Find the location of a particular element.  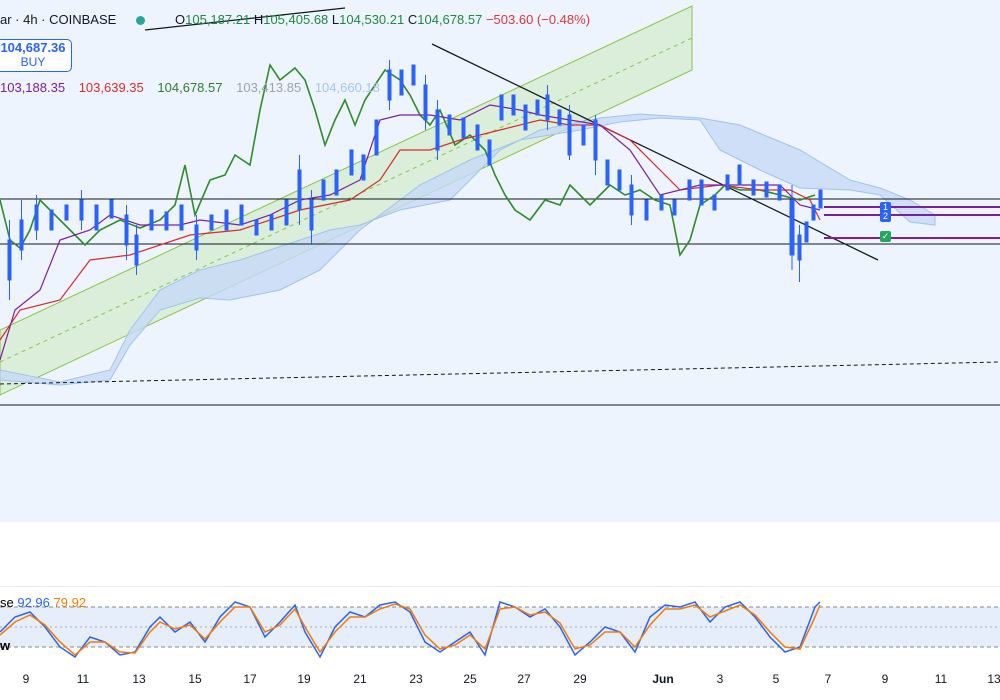

oscillator-legend: se 92.96 79.92 is located at coordinates (43, 602).